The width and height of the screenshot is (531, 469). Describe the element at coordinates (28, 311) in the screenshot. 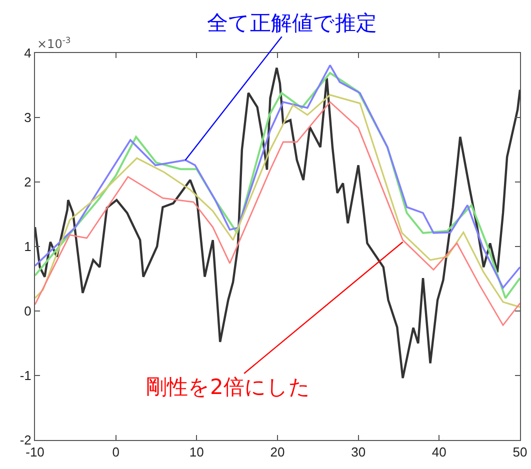

I see `y-tick-label: 0` at that location.